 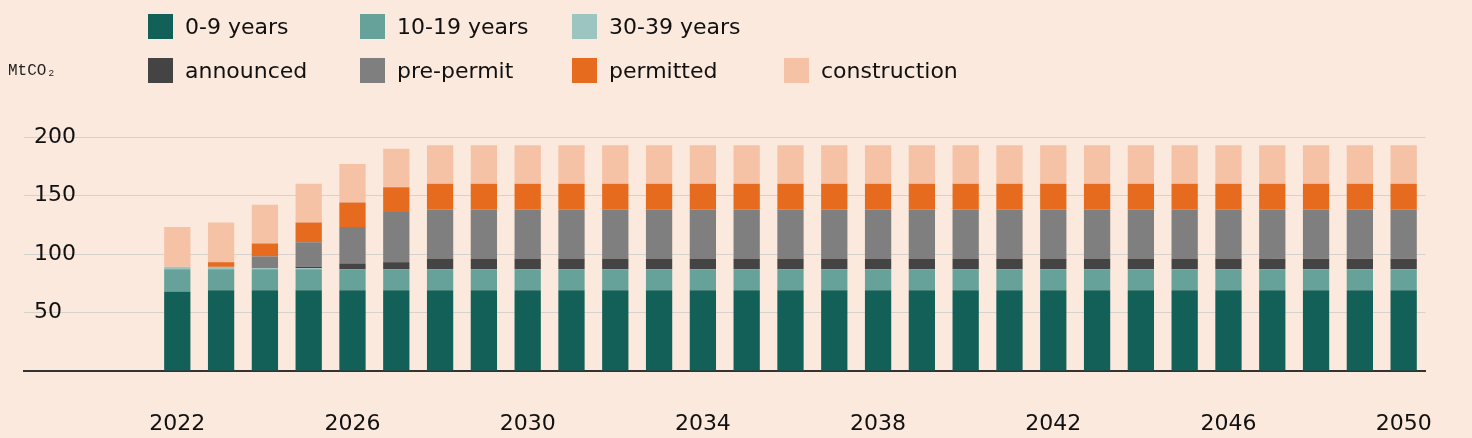 I want to click on y-tick-label: 150, so click(x=55, y=194).